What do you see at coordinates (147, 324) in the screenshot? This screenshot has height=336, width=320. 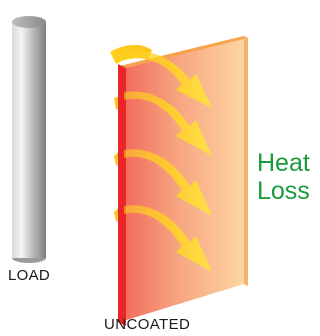 I see `uncoated-label: UNCOATED` at bounding box center [147, 324].